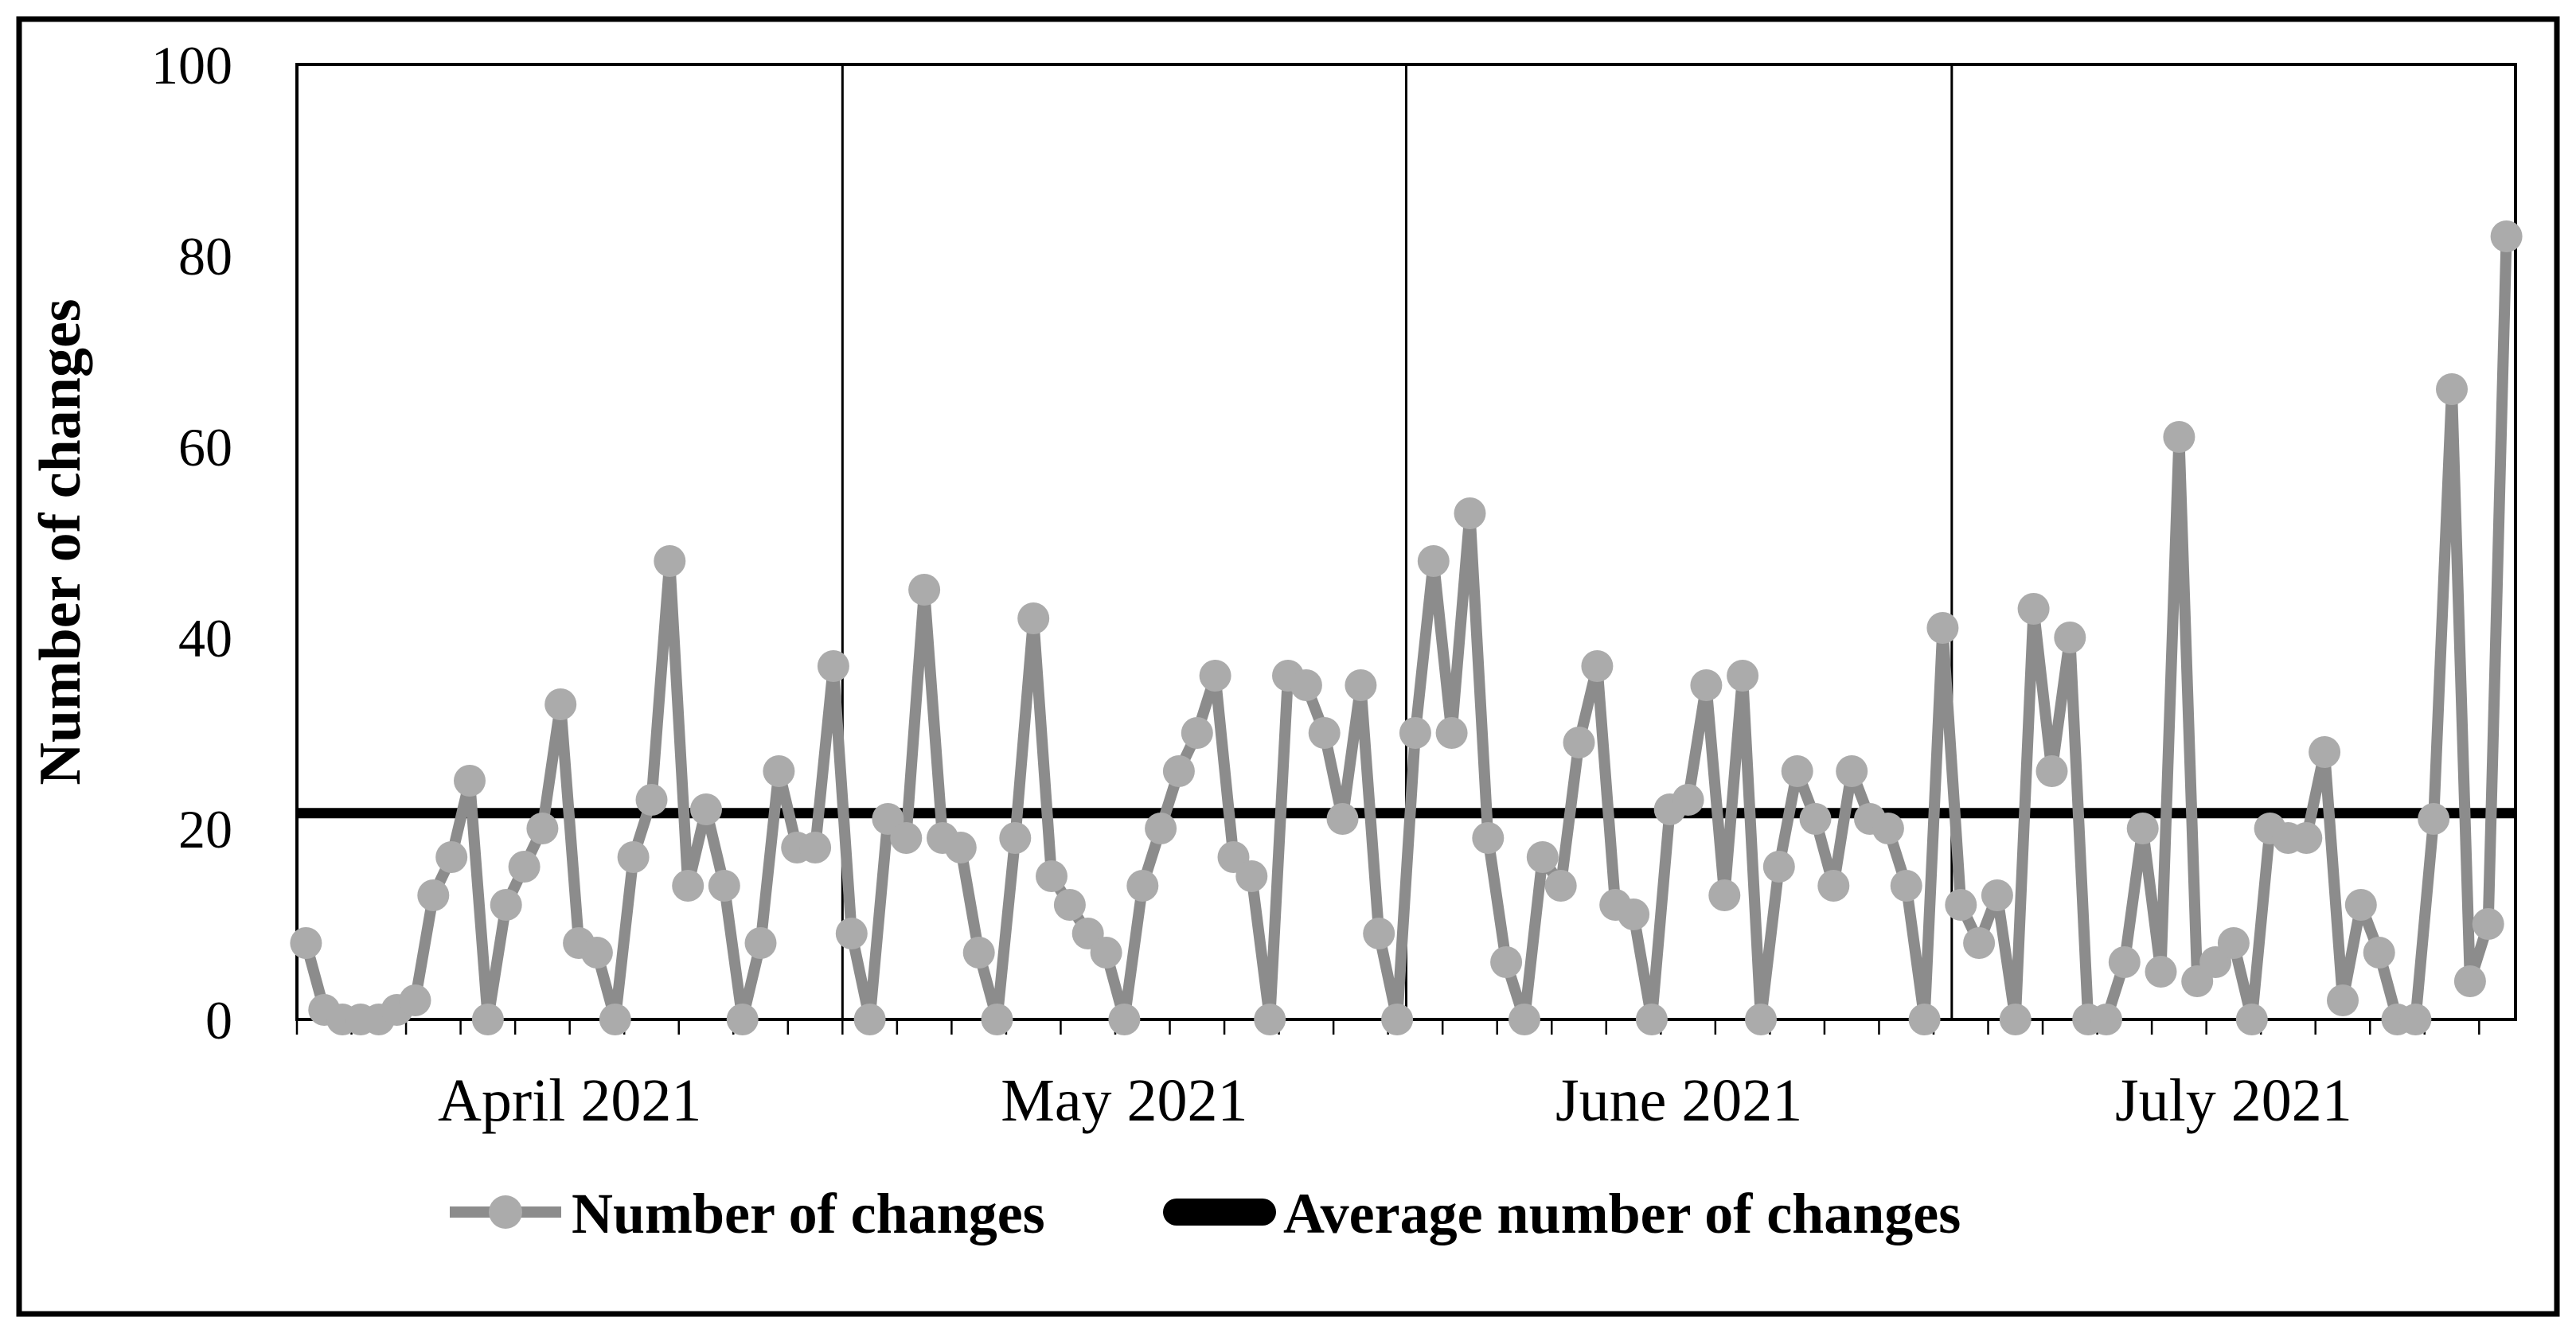  Describe the element at coordinates (1395, 1100) in the screenshot. I see `x-axis-month-labels: April 2021 May 2021 June 2021 July 2021` at that location.